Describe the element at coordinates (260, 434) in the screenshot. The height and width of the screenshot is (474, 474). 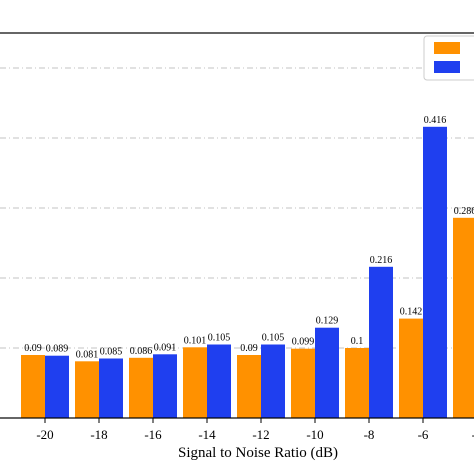
I see `x-tick-label: -12` at that location.